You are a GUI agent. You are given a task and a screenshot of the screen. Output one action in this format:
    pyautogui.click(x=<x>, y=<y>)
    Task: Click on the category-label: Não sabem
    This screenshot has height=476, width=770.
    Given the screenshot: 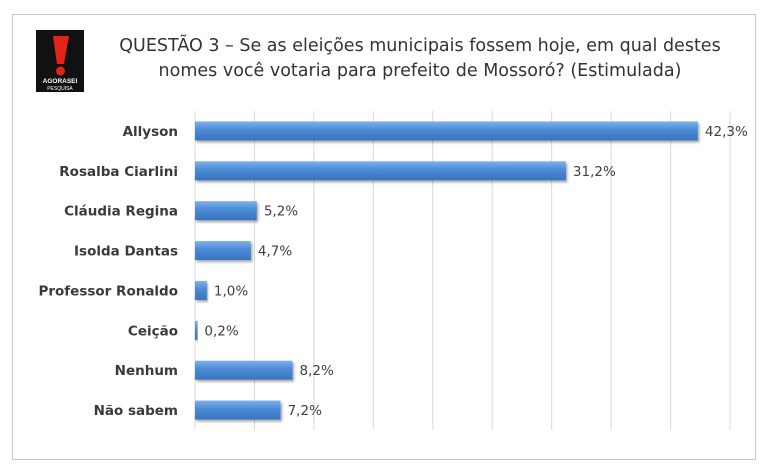 What is the action you would take?
    pyautogui.click(x=136, y=411)
    